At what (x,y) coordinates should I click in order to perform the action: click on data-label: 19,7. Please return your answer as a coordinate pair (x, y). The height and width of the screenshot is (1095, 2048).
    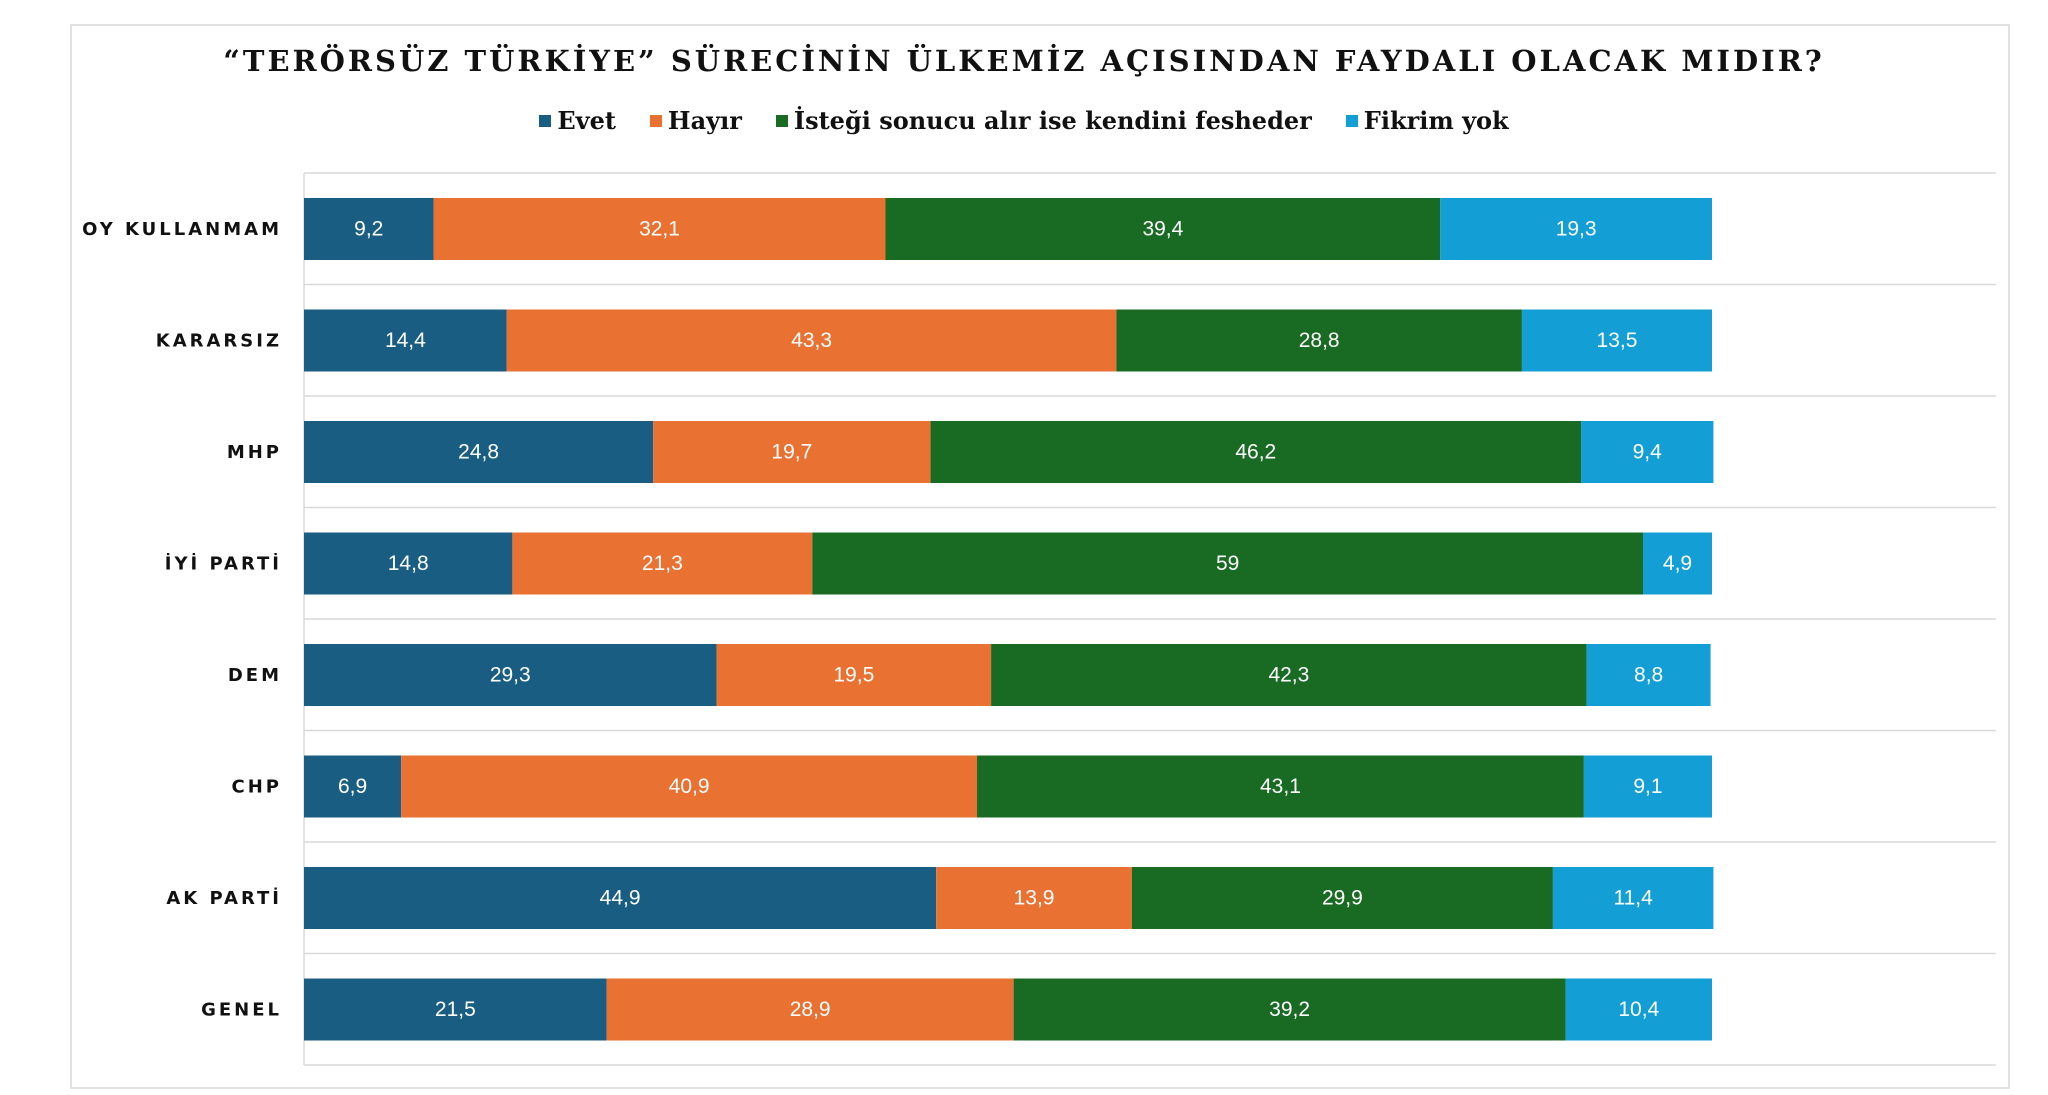
    Looking at the image, I should click on (791, 452).